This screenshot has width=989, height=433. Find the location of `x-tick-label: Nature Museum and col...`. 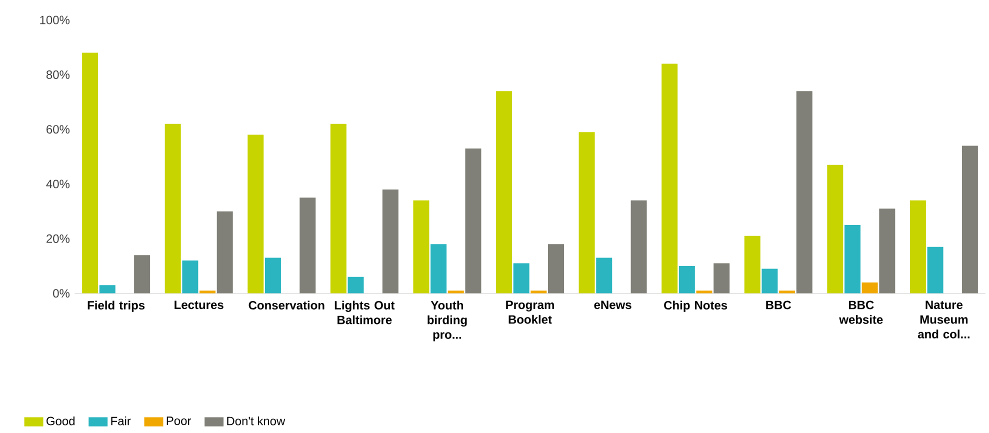

x-tick-label: Nature Museum and col... is located at coordinates (944, 319).